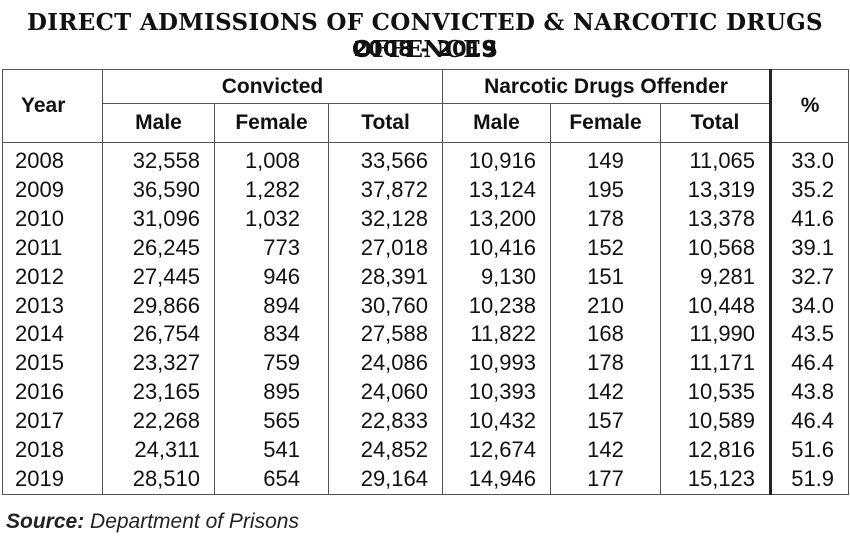 The height and width of the screenshot is (547, 850). I want to click on cell-narcotic-female: 149, so click(605, 159).